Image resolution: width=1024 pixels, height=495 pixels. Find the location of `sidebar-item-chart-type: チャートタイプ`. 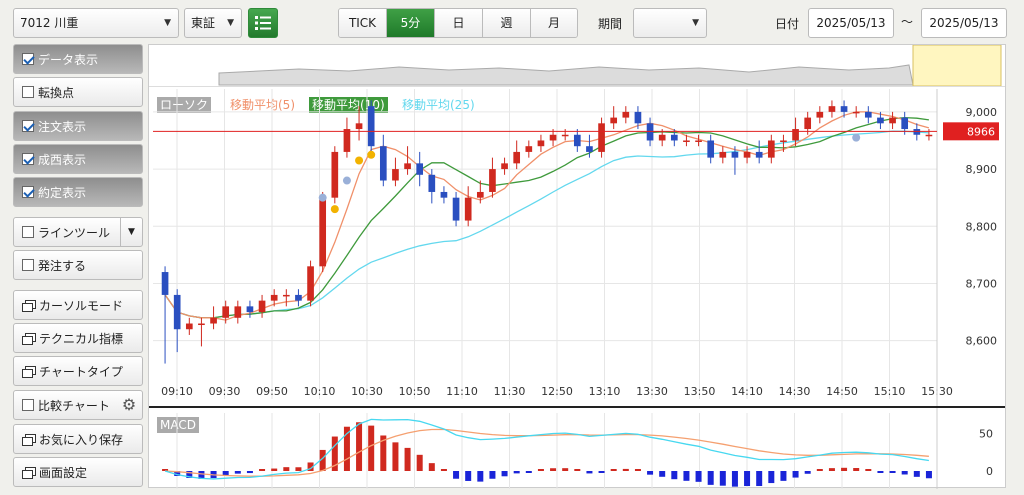

sidebar-item-chart-type: チャートタイプ is located at coordinates (78, 371).